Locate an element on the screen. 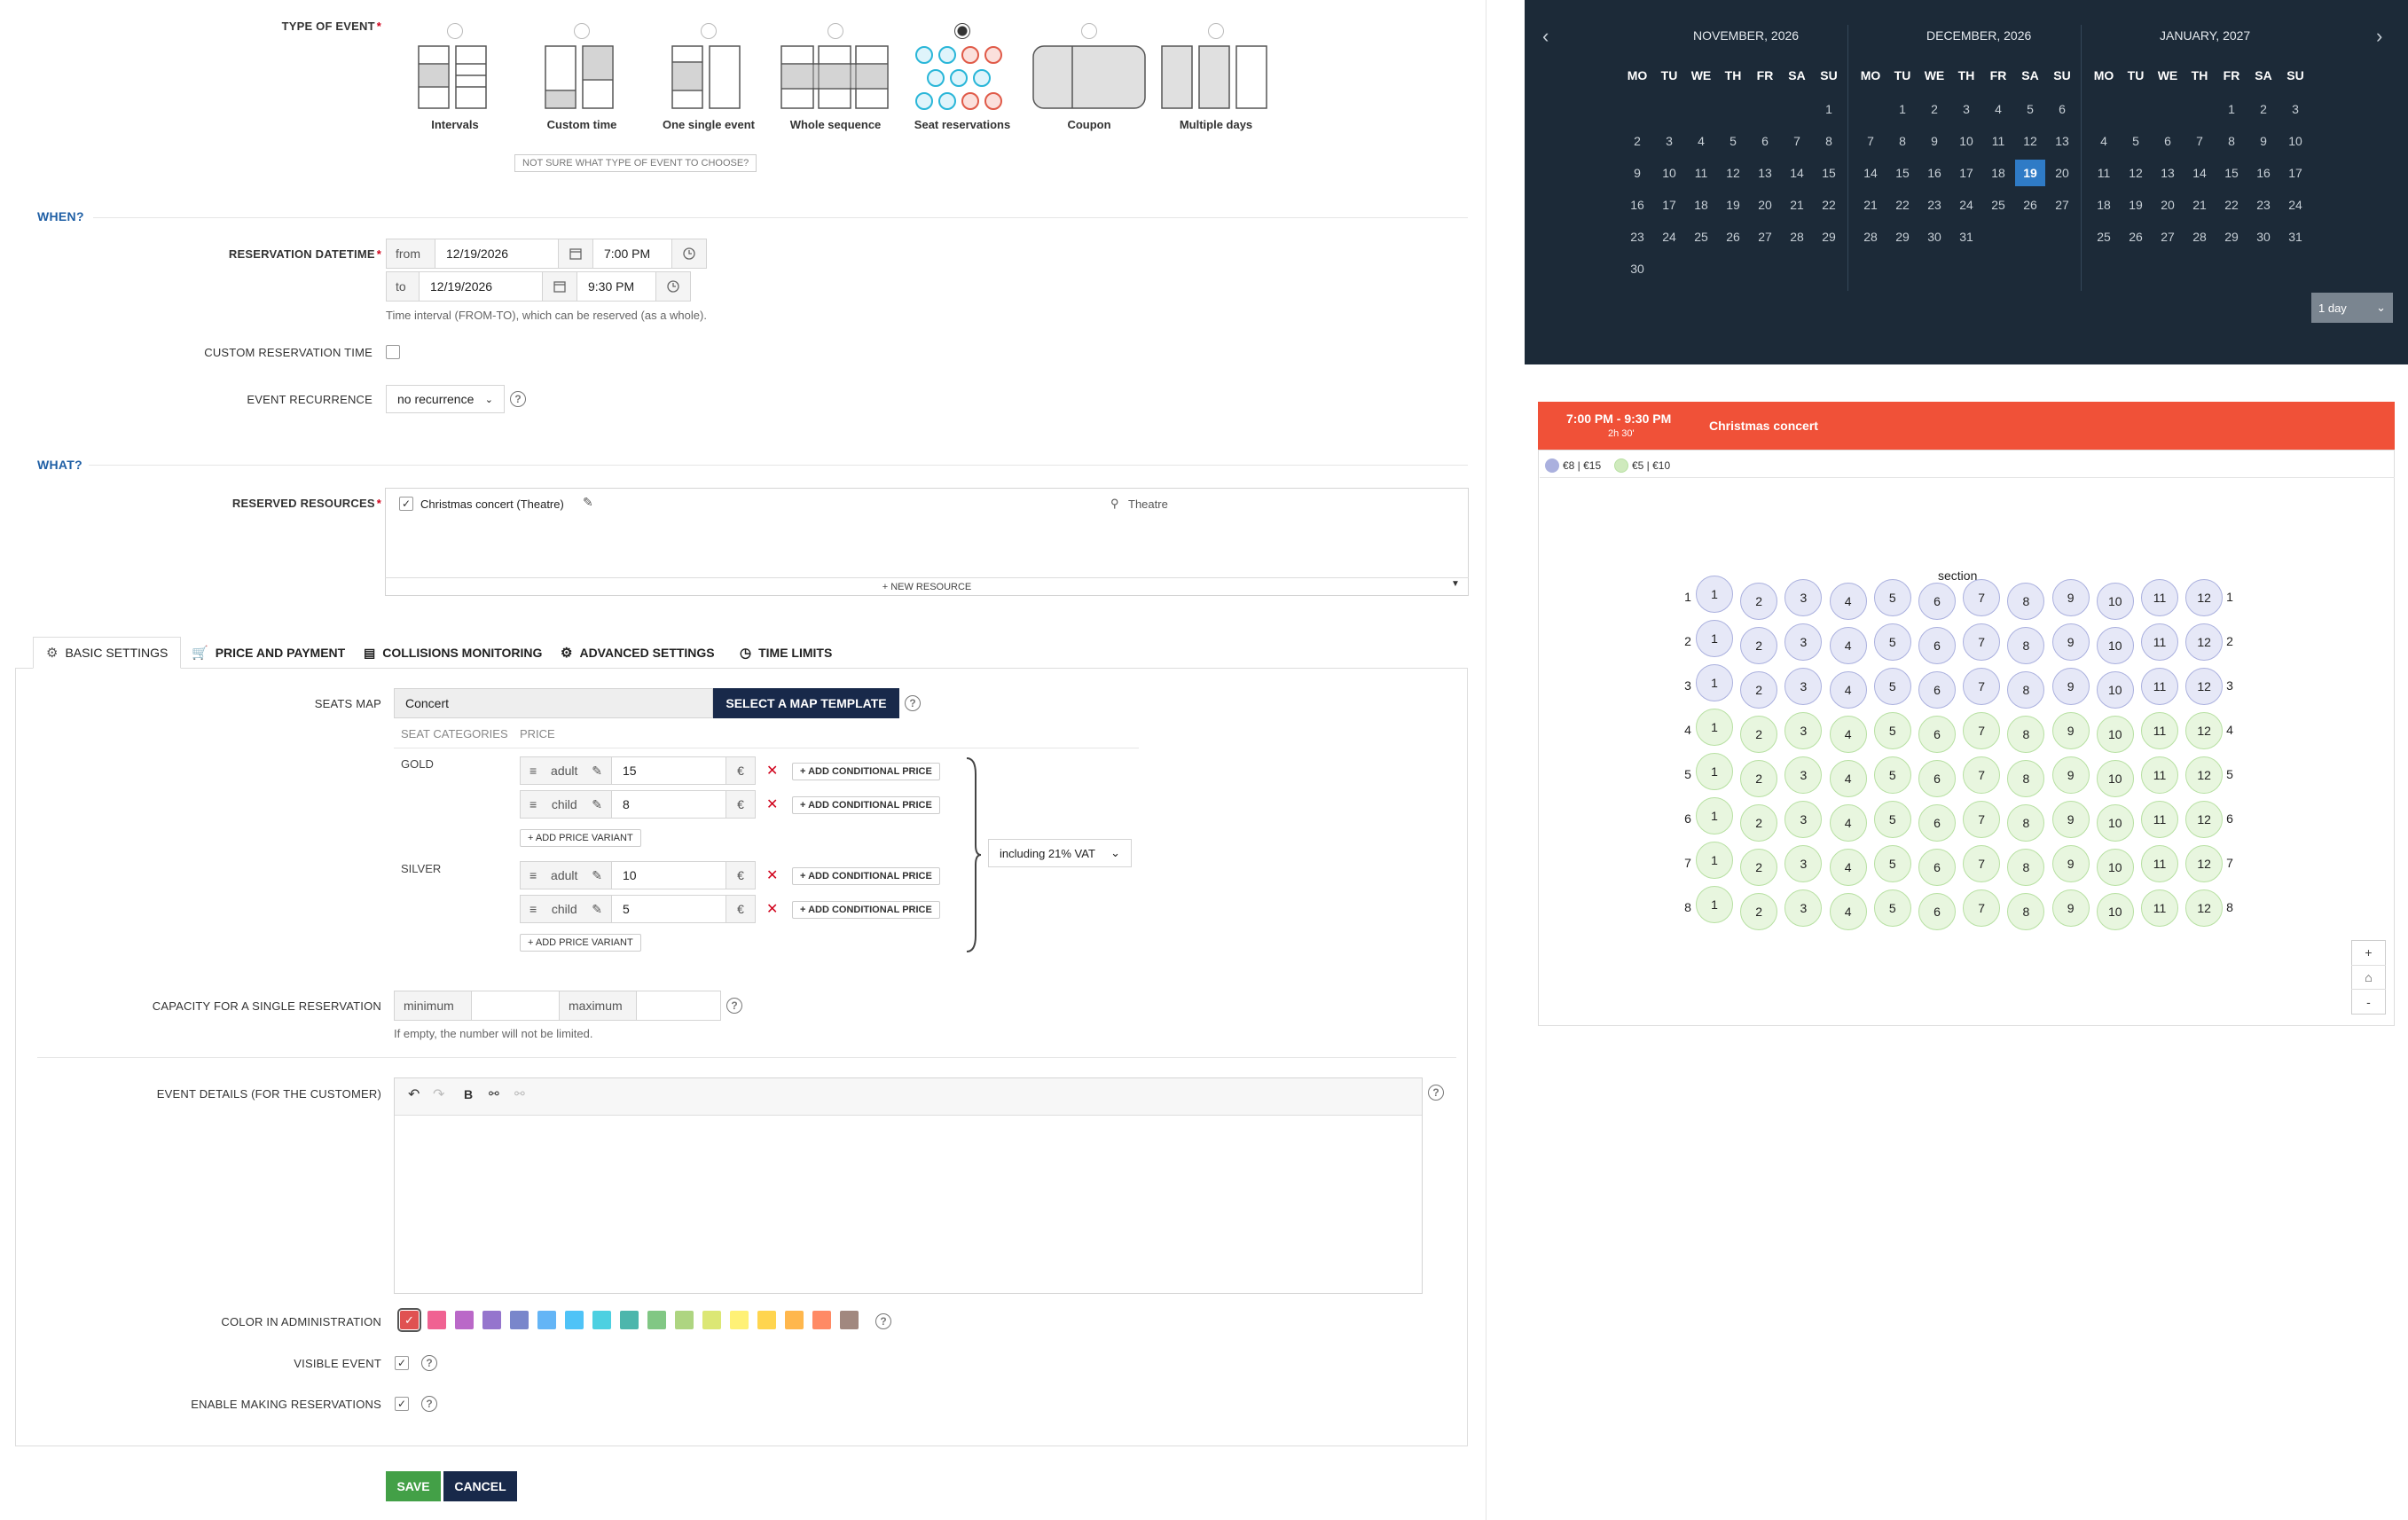 This screenshot has width=2408, height=1520. tab-time-limits: ◷ TIME LIMITS is located at coordinates (787, 653).